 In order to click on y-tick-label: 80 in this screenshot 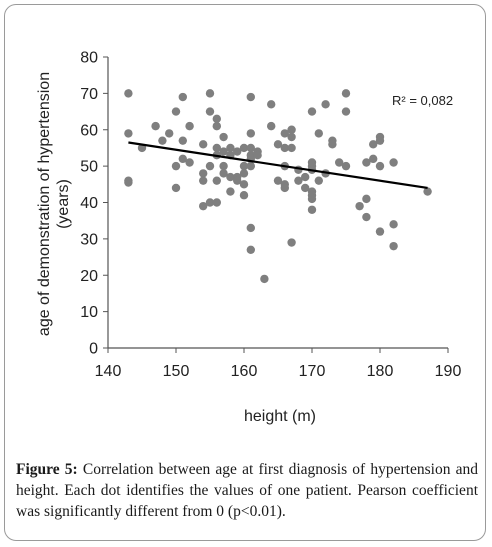, I will do `click(89, 58)`.